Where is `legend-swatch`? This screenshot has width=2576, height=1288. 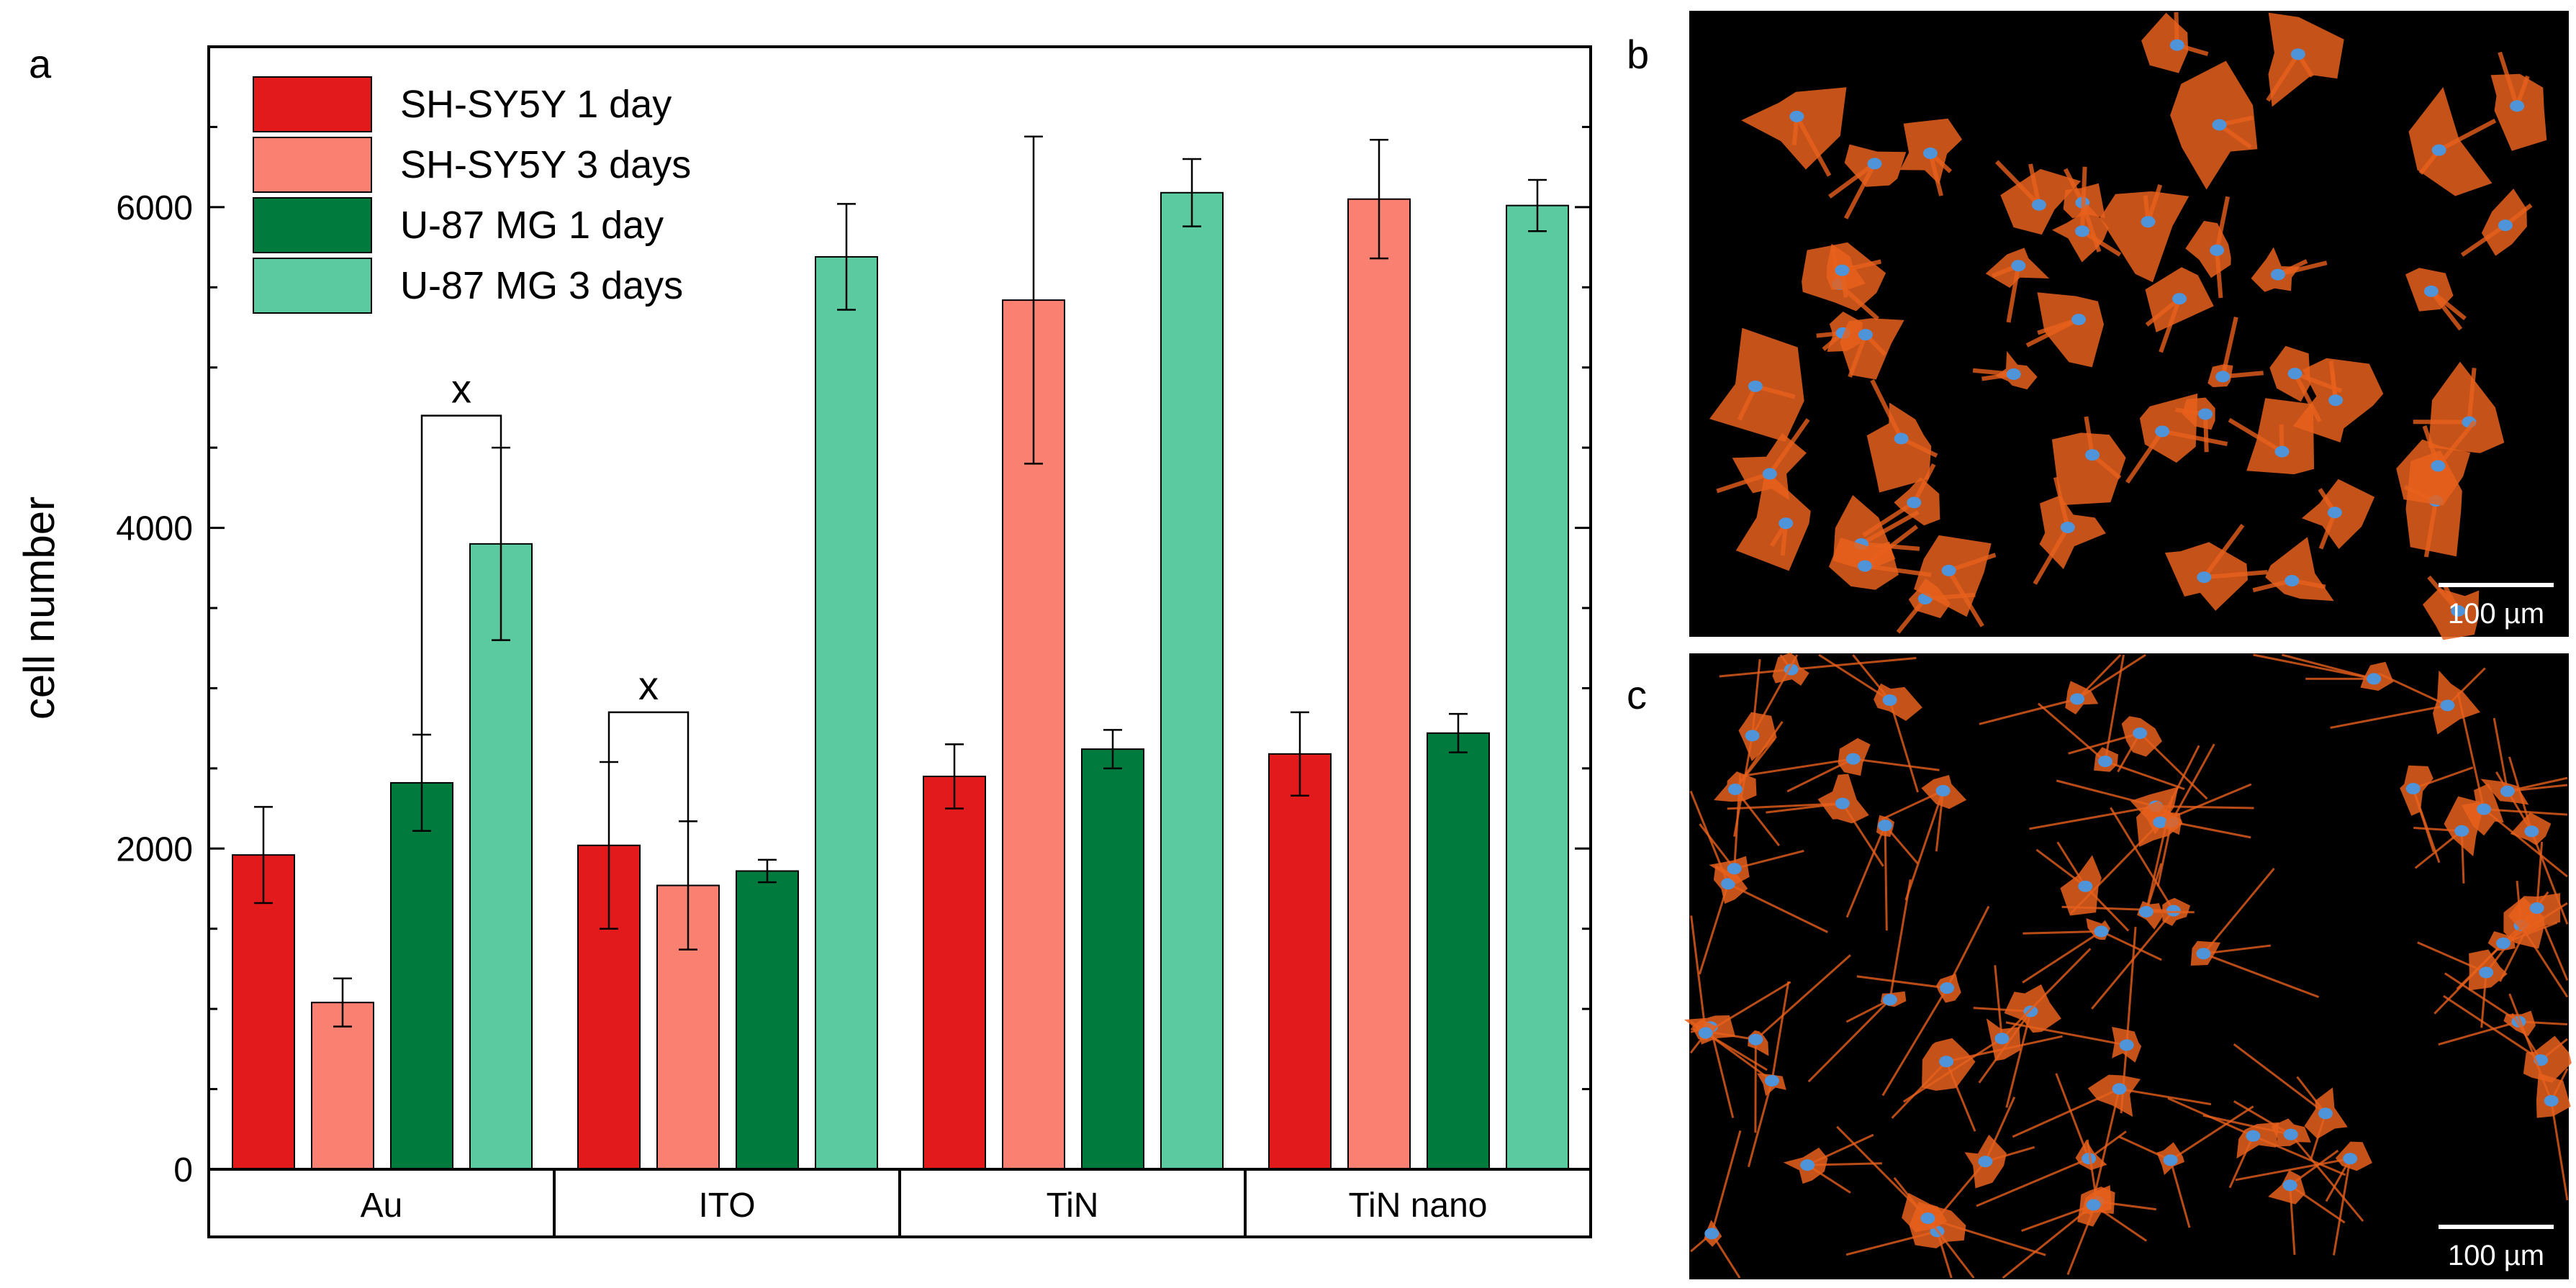 legend-swatch is located at coordinates (312, 286).